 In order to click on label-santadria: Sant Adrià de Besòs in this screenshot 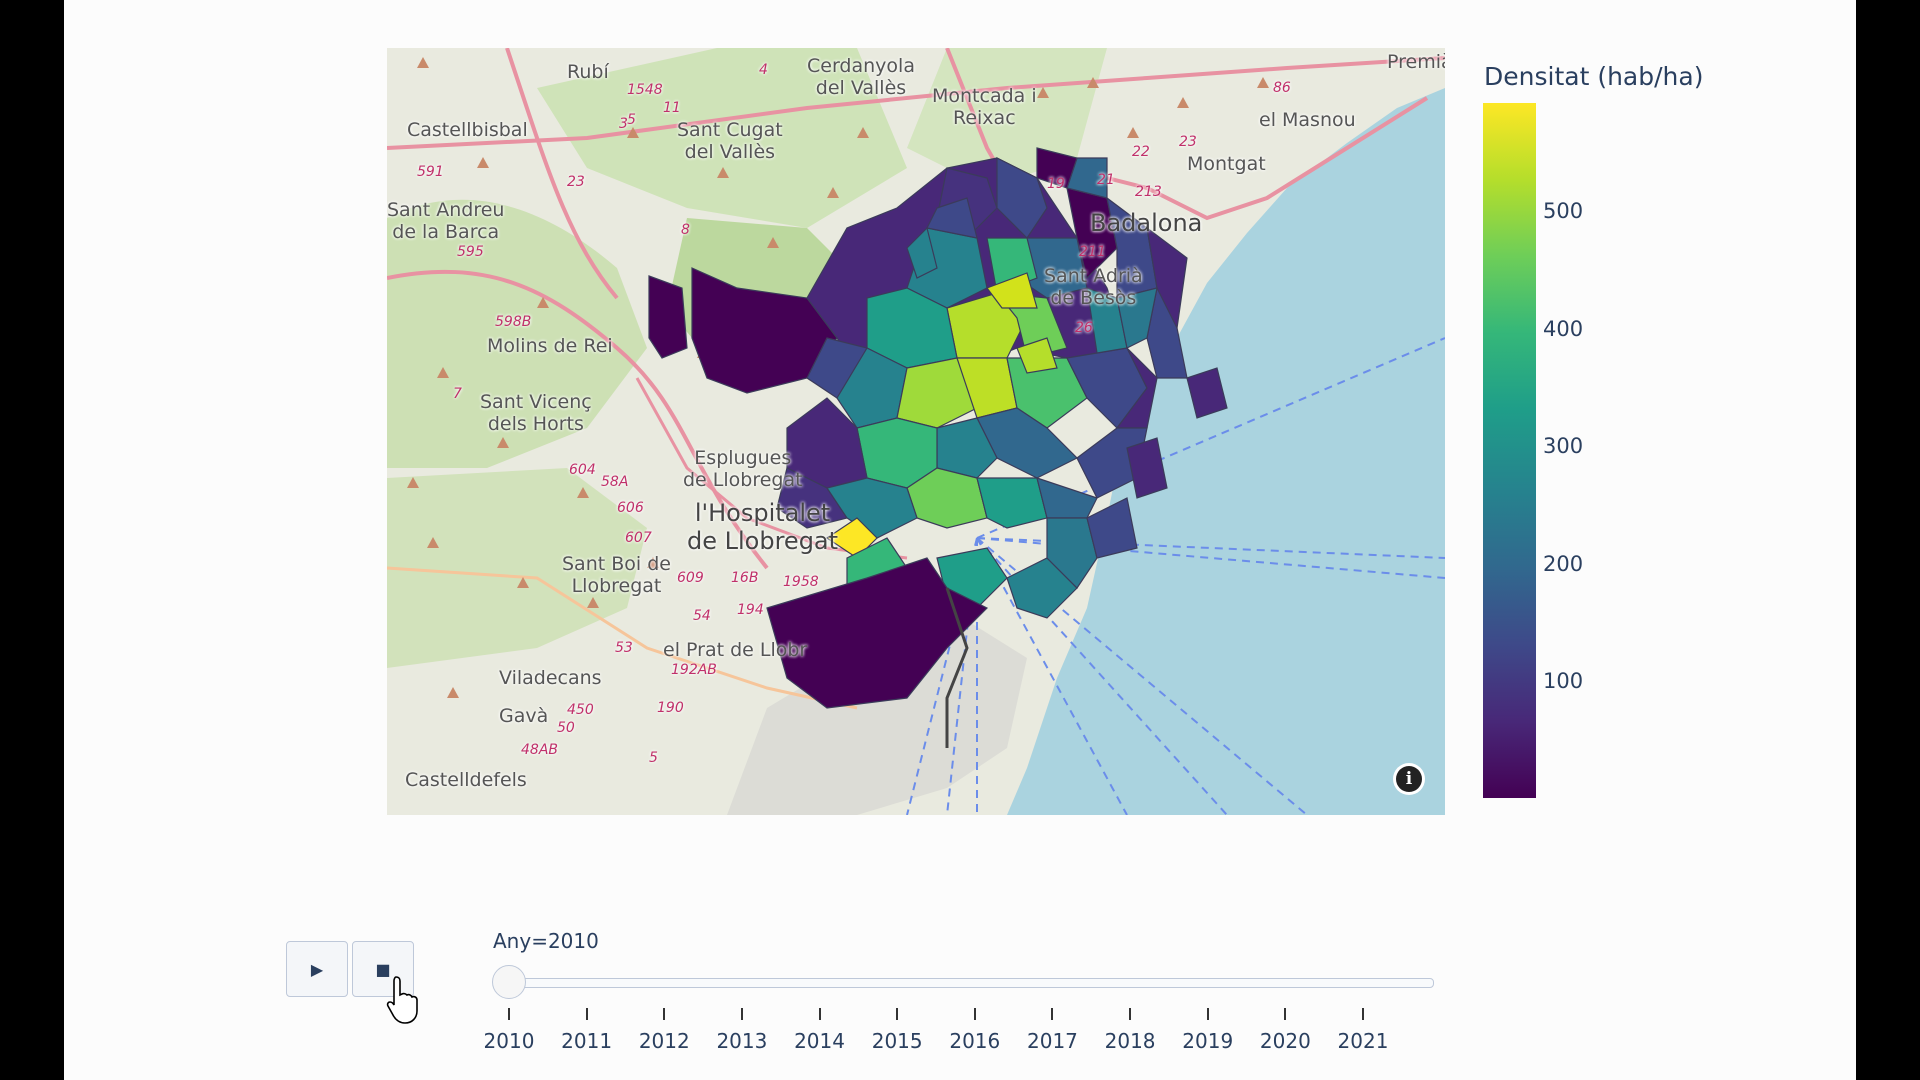, I will do `click(1093, 287)`.